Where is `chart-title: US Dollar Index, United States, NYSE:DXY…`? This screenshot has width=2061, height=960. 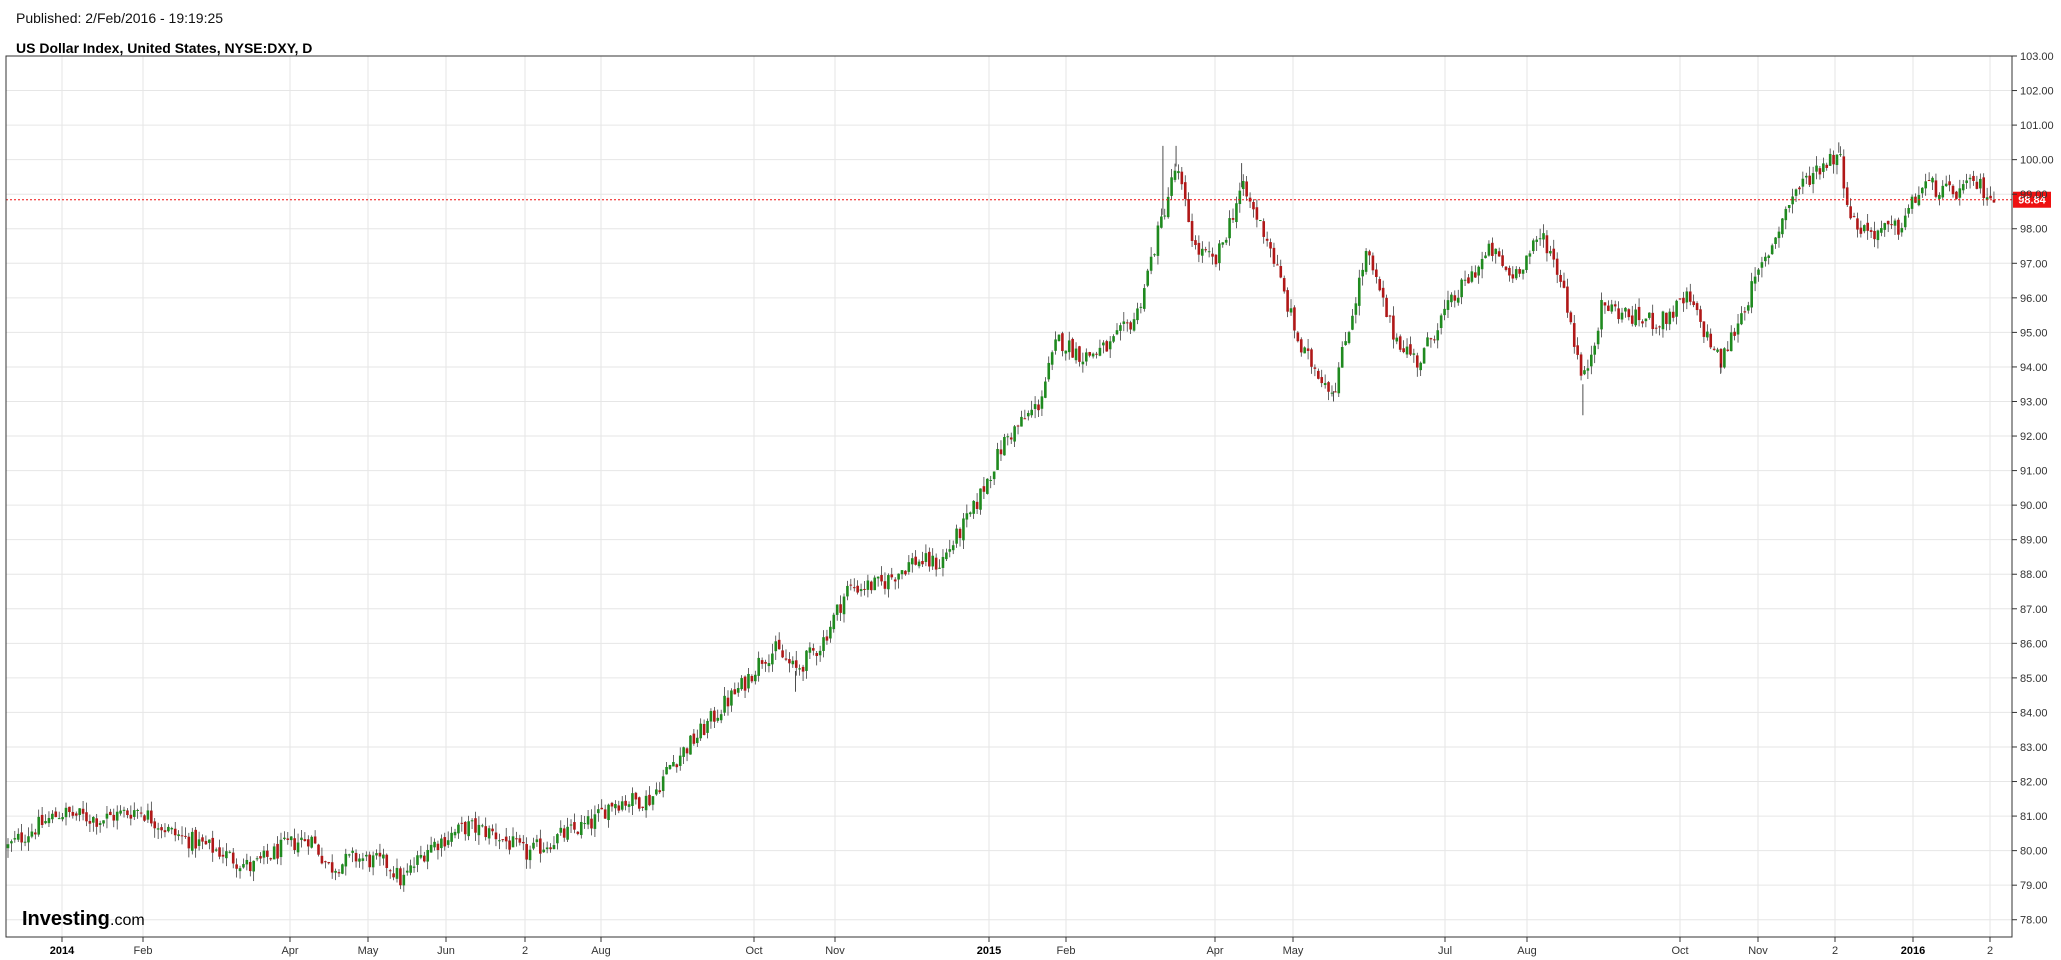
chart-title: US Dollar Index, United States, NYSE:DXY… is located at coordinates (164, 48).